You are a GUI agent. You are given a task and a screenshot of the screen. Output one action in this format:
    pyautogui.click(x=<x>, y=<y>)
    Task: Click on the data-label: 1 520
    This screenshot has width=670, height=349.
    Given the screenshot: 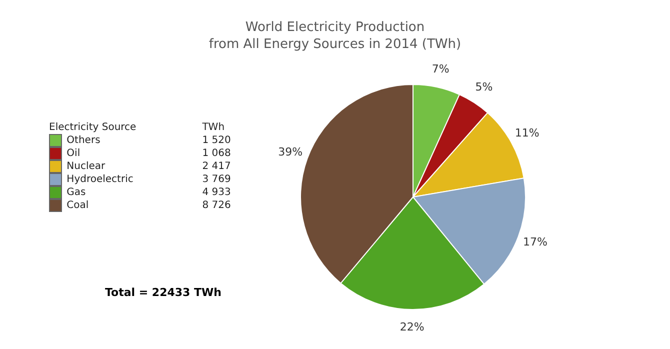 What is the action you would take?
    pyautogui.click(x=216, y=140)
    